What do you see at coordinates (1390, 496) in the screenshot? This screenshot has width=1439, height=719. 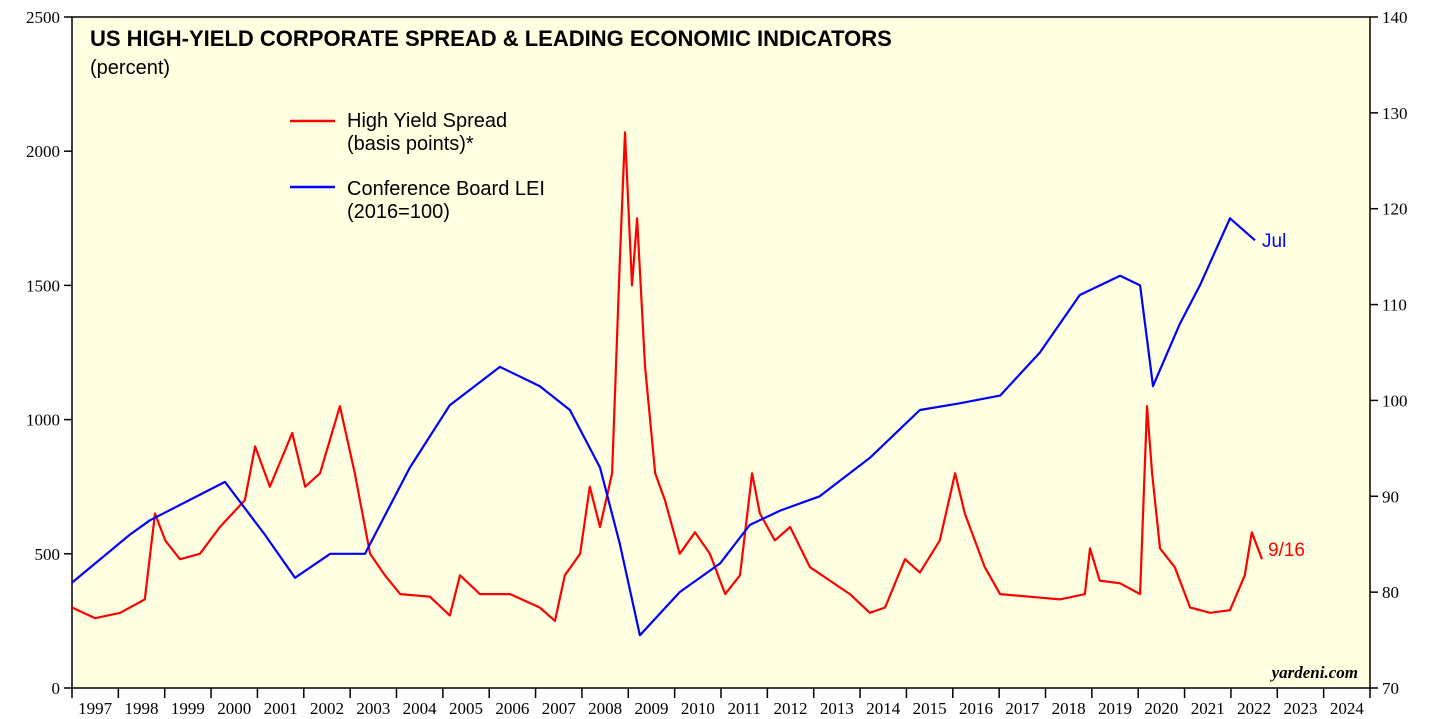 I see `y2-tick-label: 90` at bounding box center [1390, 496].